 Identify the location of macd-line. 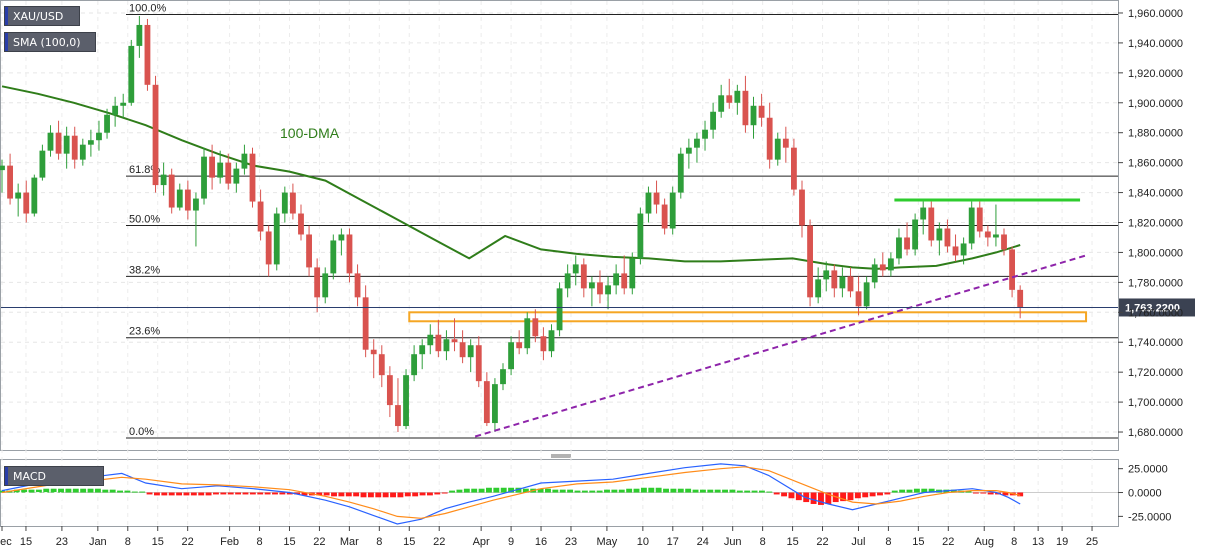
(511, 494).